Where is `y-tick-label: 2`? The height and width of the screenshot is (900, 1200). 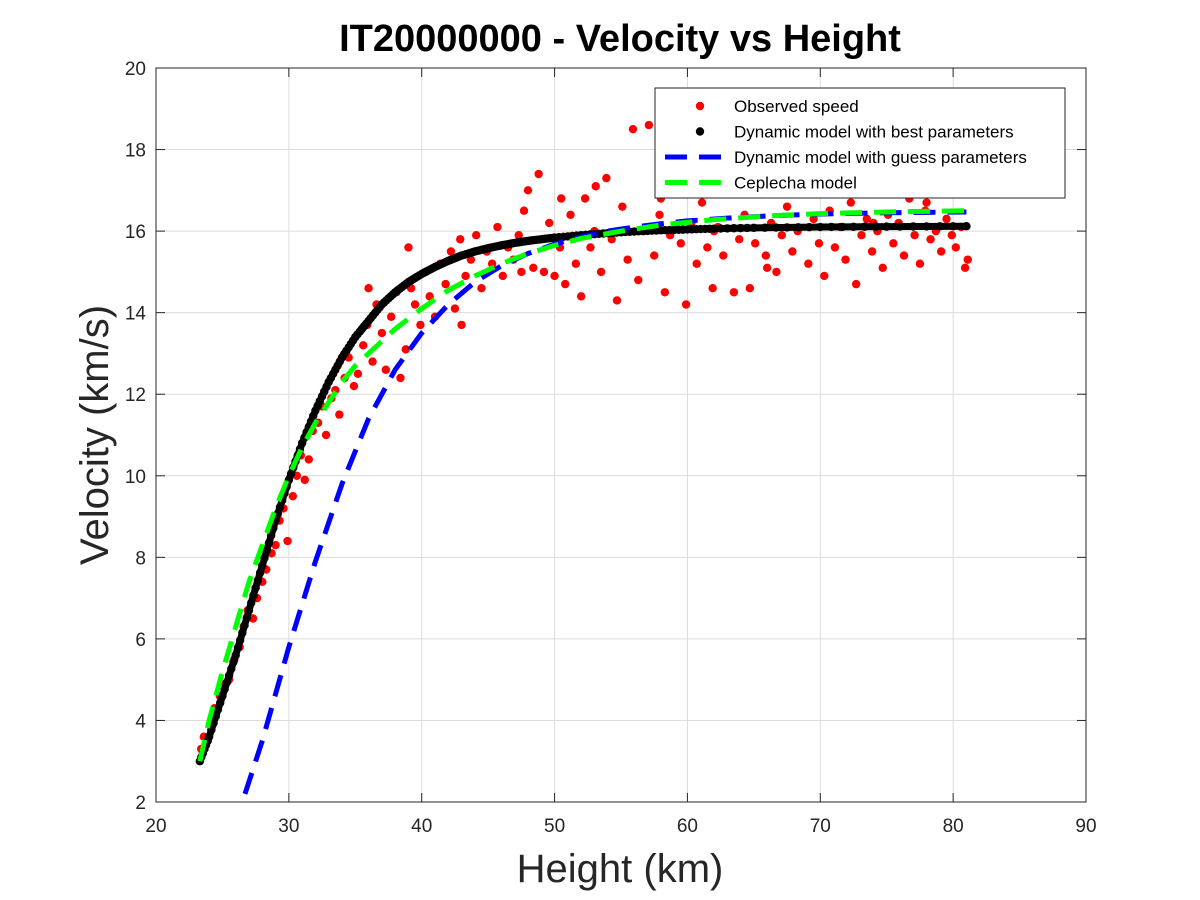 y-tick-label: 2 is located at coordinates (140, 803).